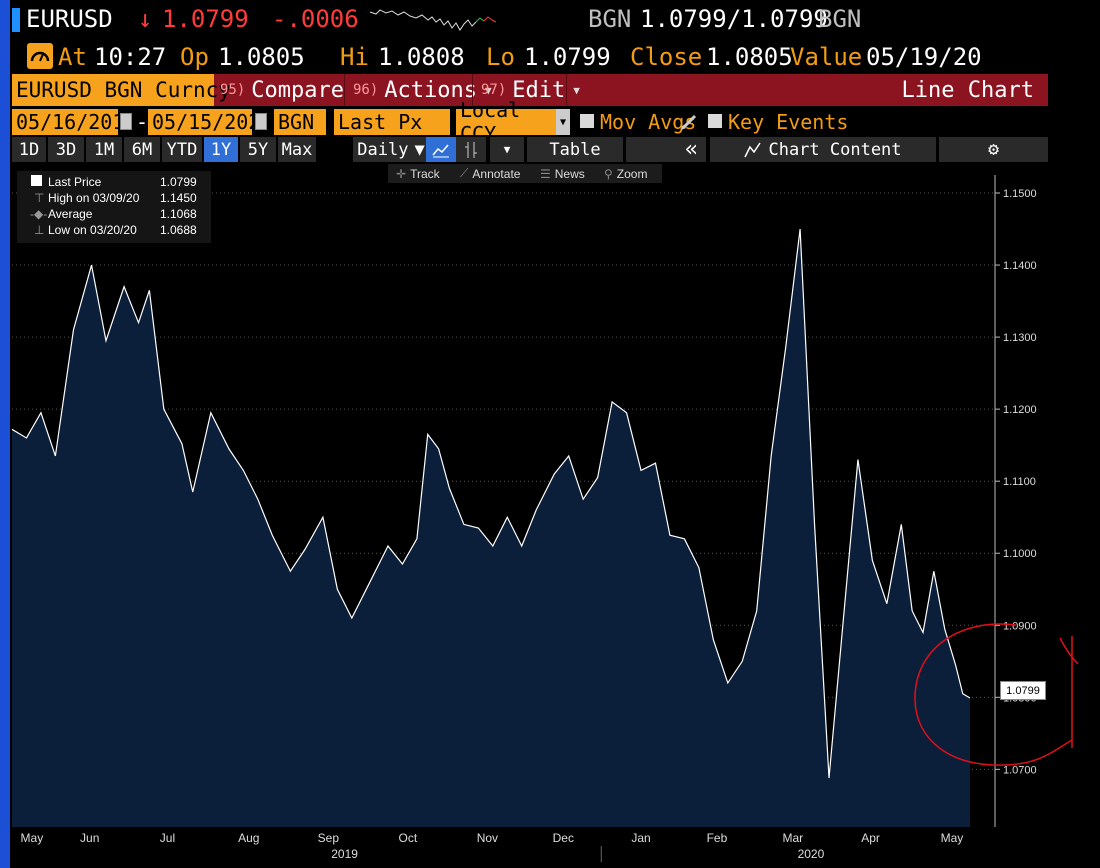 The width and height of the screenshot is (1100, 868). What do you see at coordinates (354, 57) in the screenshot?
I see `high-label: Hi` at bounding box center [354, 57].